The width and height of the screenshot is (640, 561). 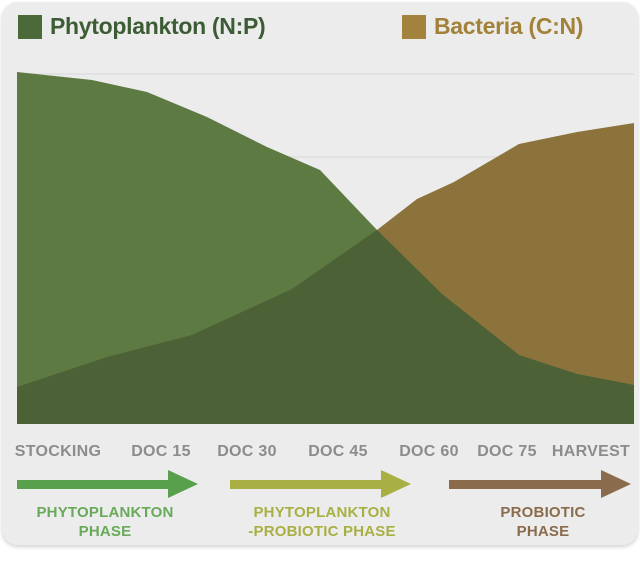 I want to click on phytoplankton-phase-label: PHYTOPLANKTON PHASE, so click(x=104, y=522).